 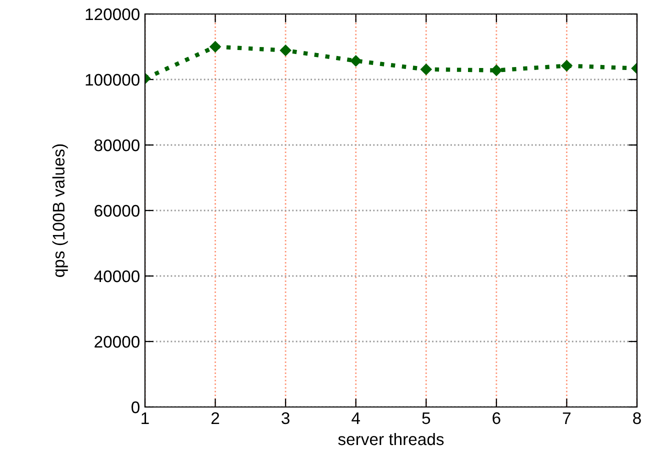 I want to click on y-tick-label: 80000, so click(x=117, y=145).